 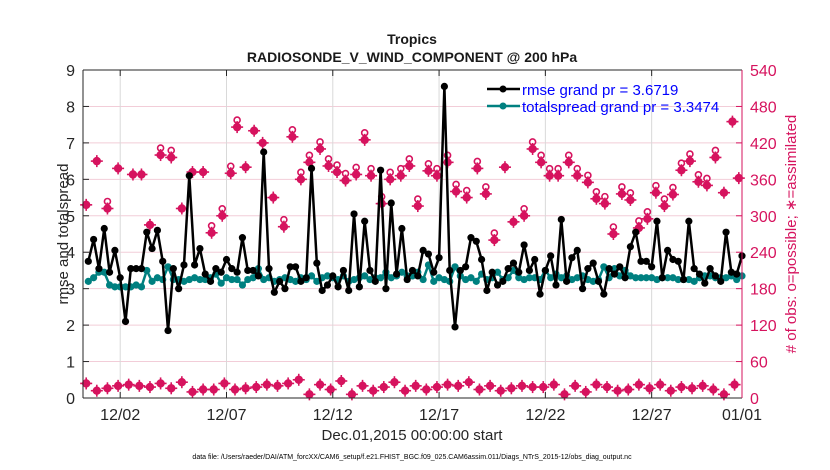 I want to click on x-tick-label: 12/22, so click(x=545, y=415).